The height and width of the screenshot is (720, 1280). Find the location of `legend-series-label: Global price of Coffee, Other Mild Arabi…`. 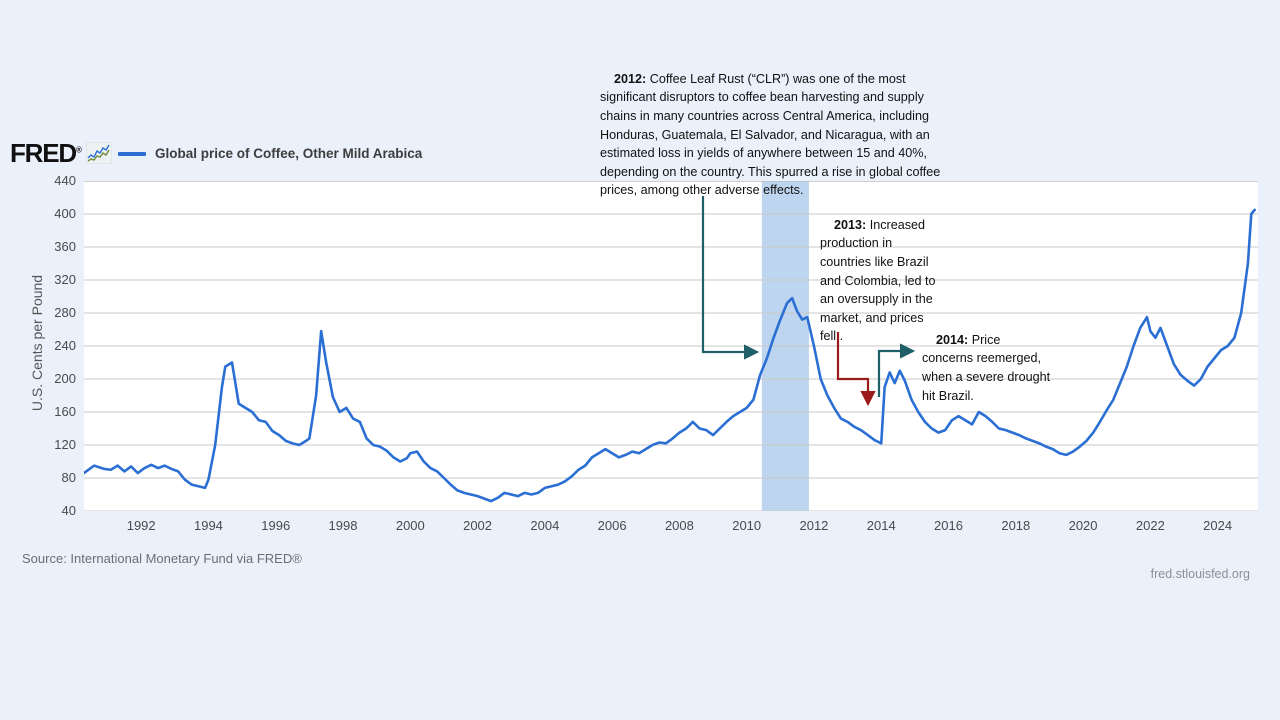

legend-series-label: Global price of Coffee, Other Mild Arabi… is located at coordinates (289, 153).